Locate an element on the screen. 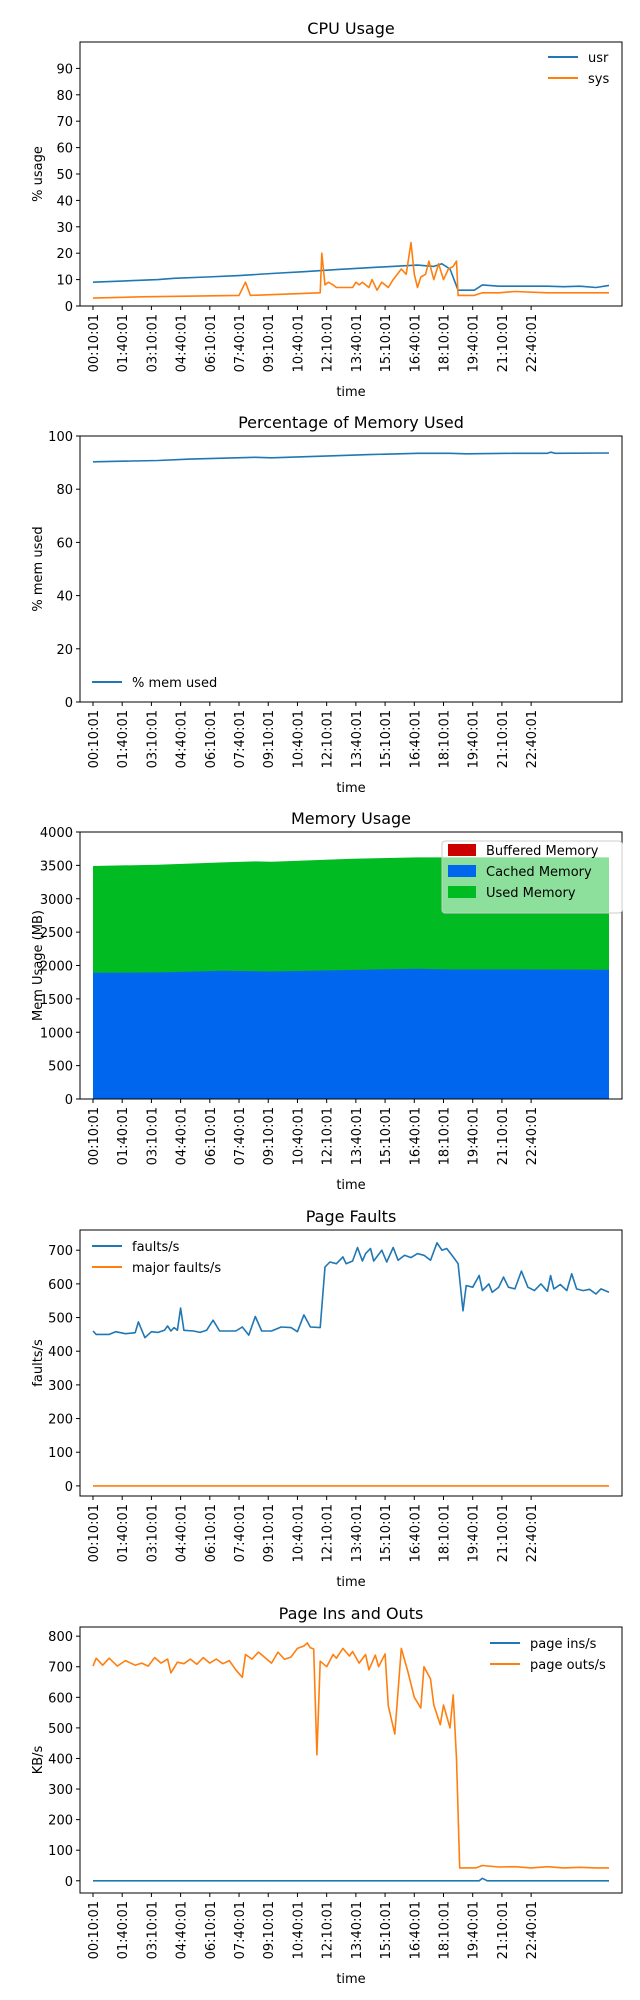  faults-xtick-label: 03:10:01 is located at coordinates (152, 1533).